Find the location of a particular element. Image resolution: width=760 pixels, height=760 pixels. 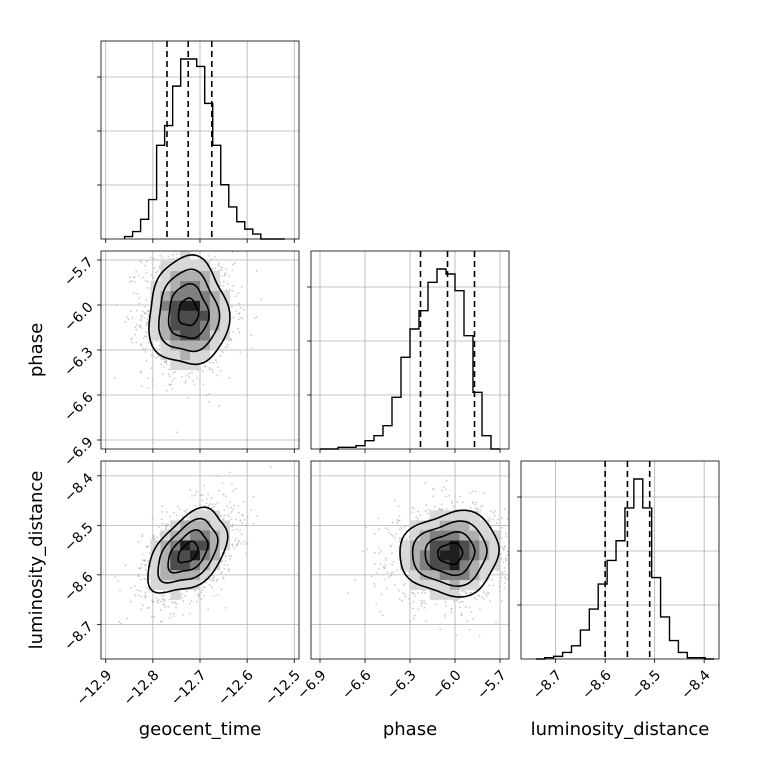

x-tick-label: −8.6 is located at coordinates (596, 684).